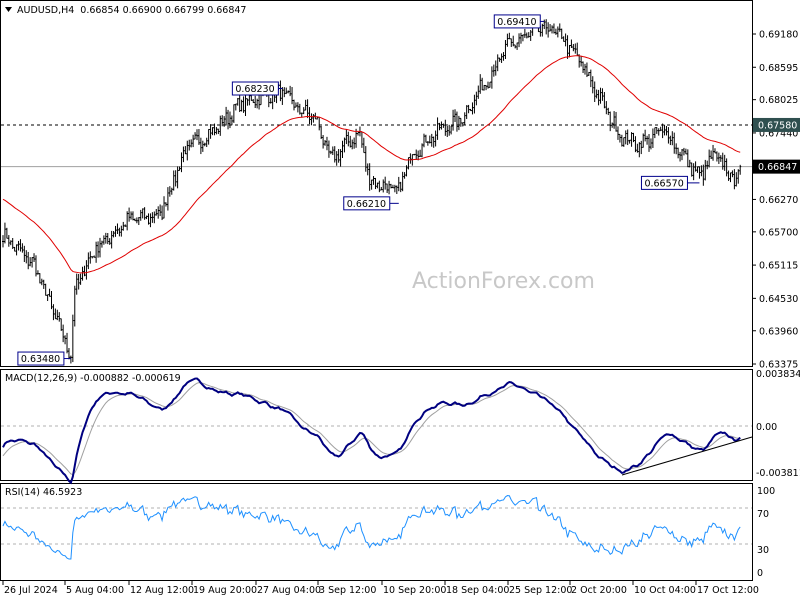 The height and width of the screenshot is (600, 800). I want to click on watermark: ActionForex.com, so click(503, 281).